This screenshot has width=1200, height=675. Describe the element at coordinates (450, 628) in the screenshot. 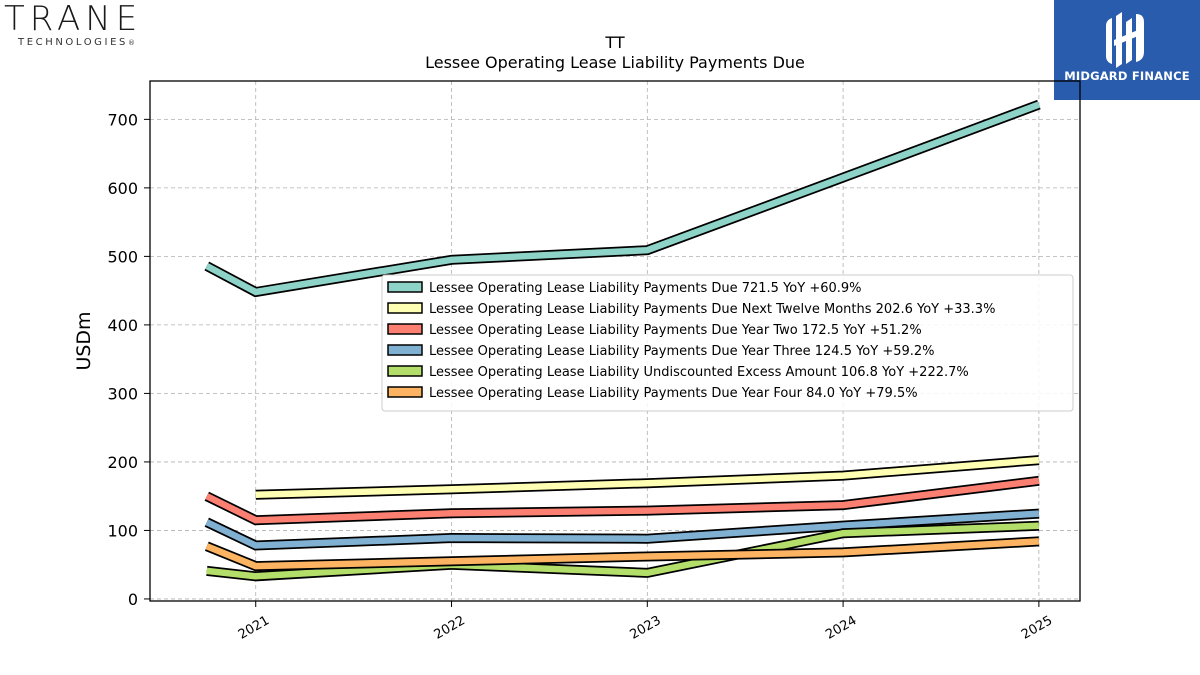

I see `x-tick-label: 2022` at that location.